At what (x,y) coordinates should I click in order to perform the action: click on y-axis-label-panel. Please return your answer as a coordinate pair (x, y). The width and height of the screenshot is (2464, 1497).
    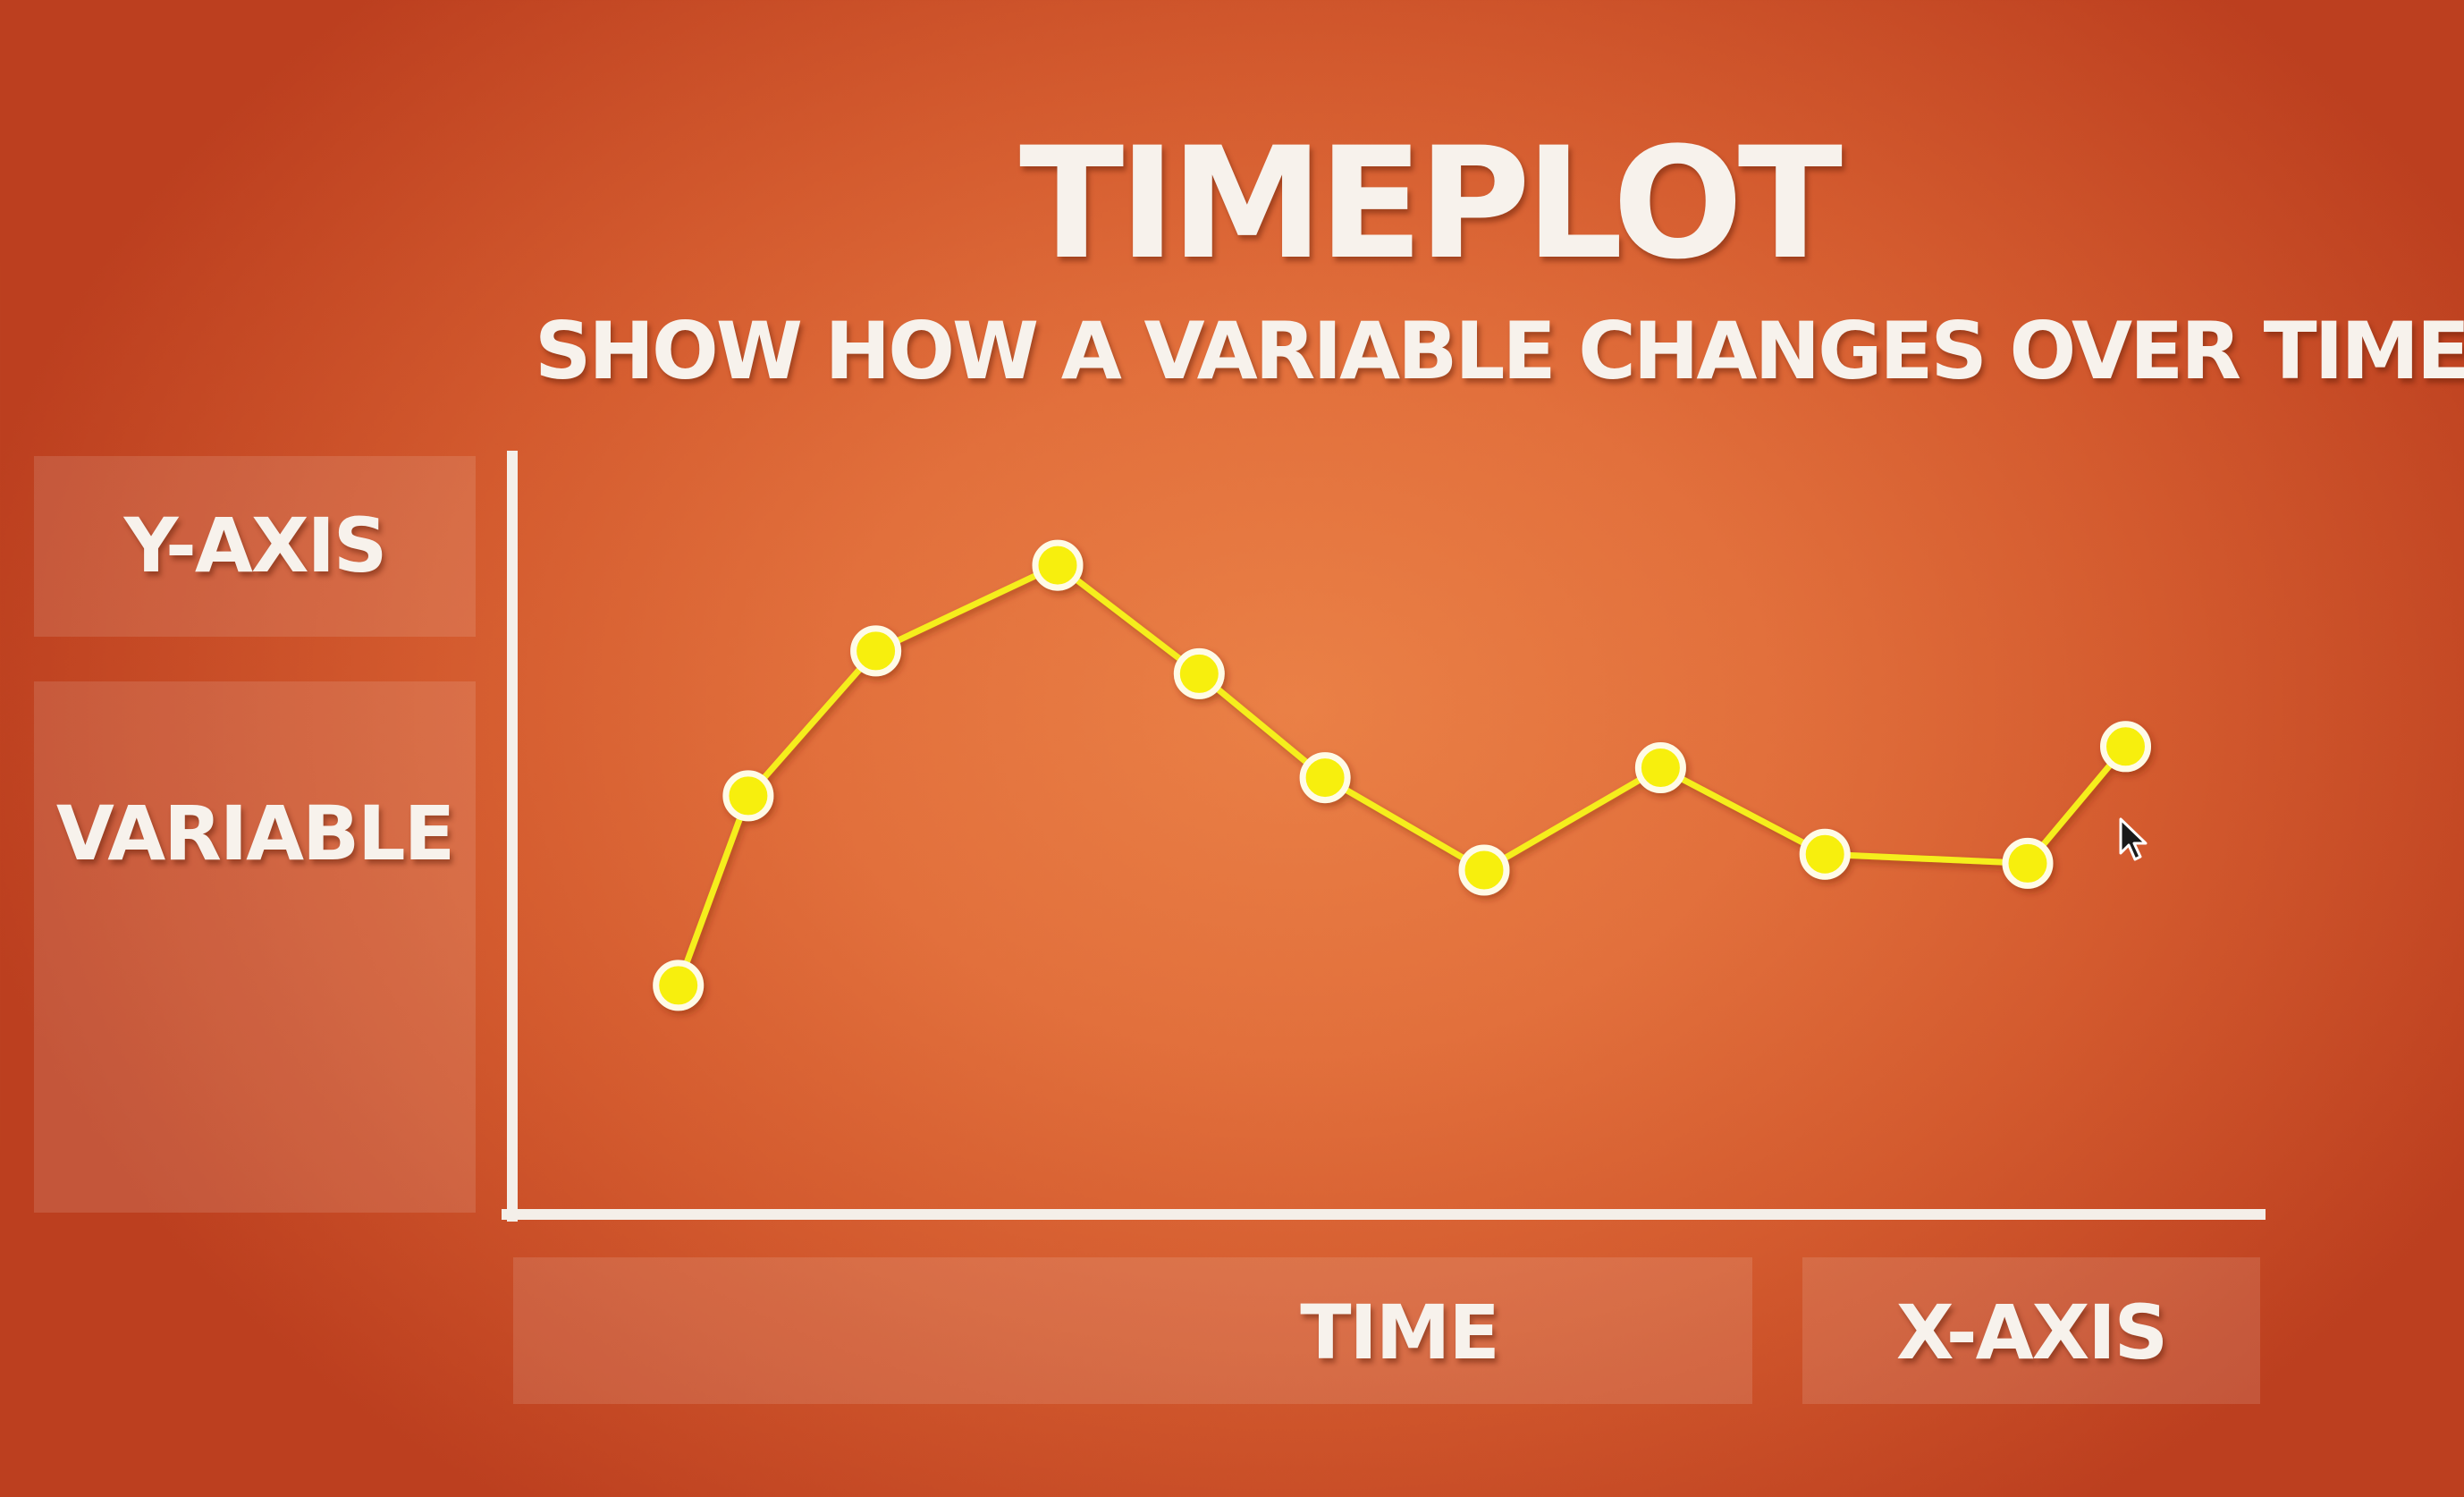
    Looking at the image, I should click on (255, 546).